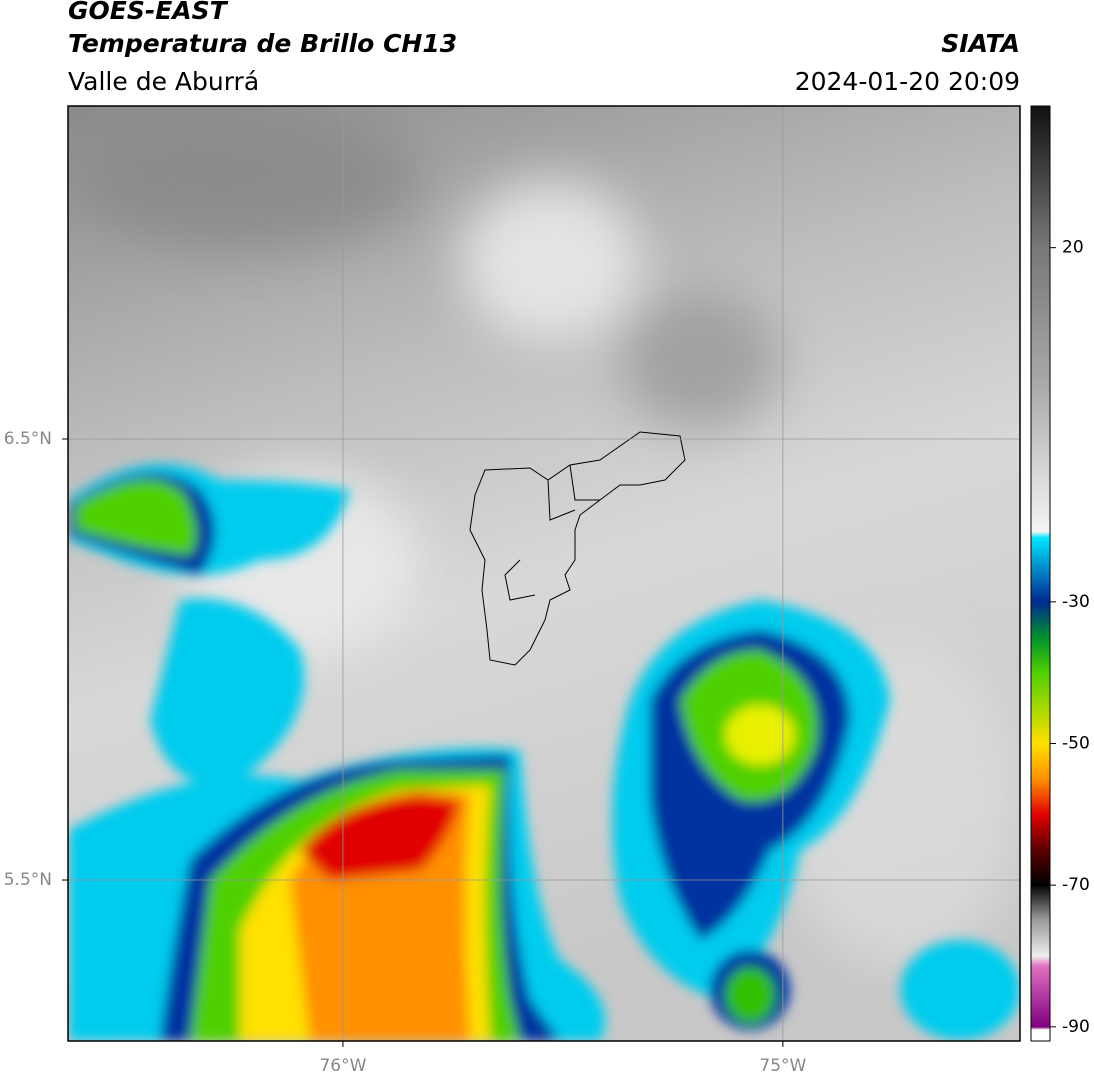 Image resolution: width=1094 pixels, height=1078 pixels. I want to click on title: GOES-EAST, so click(148, 12).